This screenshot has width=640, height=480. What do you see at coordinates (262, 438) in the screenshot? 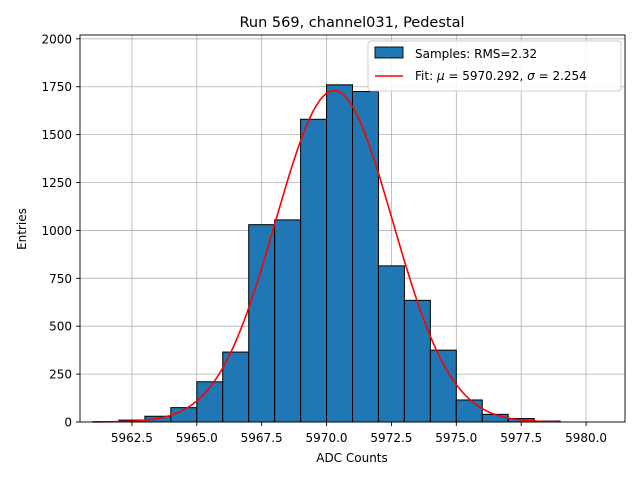
I see `x-tick-label: 5967.5` at bounding box center [262, 438].